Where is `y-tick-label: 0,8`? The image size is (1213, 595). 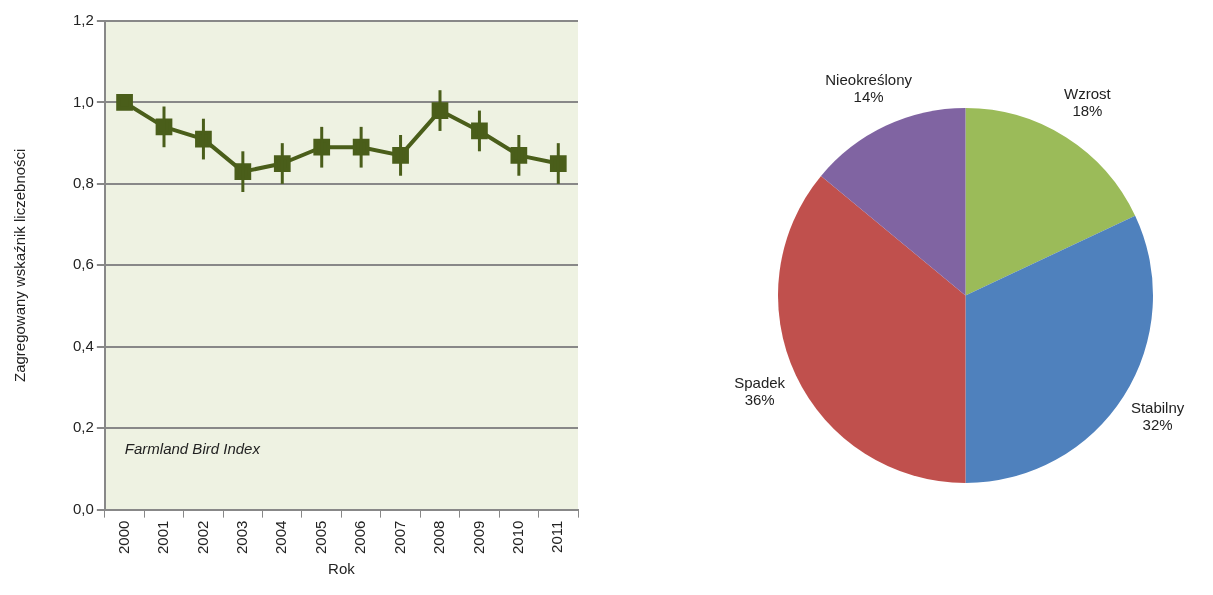 y-tick-label: 0,8 is located at coordinates (83, 183).